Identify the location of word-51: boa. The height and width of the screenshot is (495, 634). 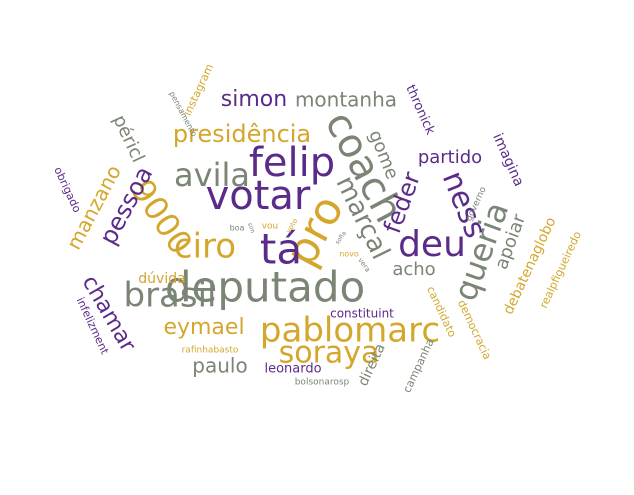
(237, 228).